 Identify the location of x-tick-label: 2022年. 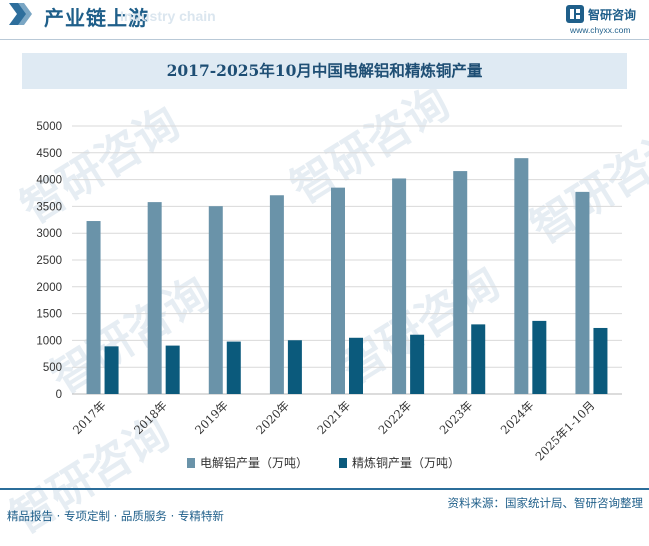
(394, 417).